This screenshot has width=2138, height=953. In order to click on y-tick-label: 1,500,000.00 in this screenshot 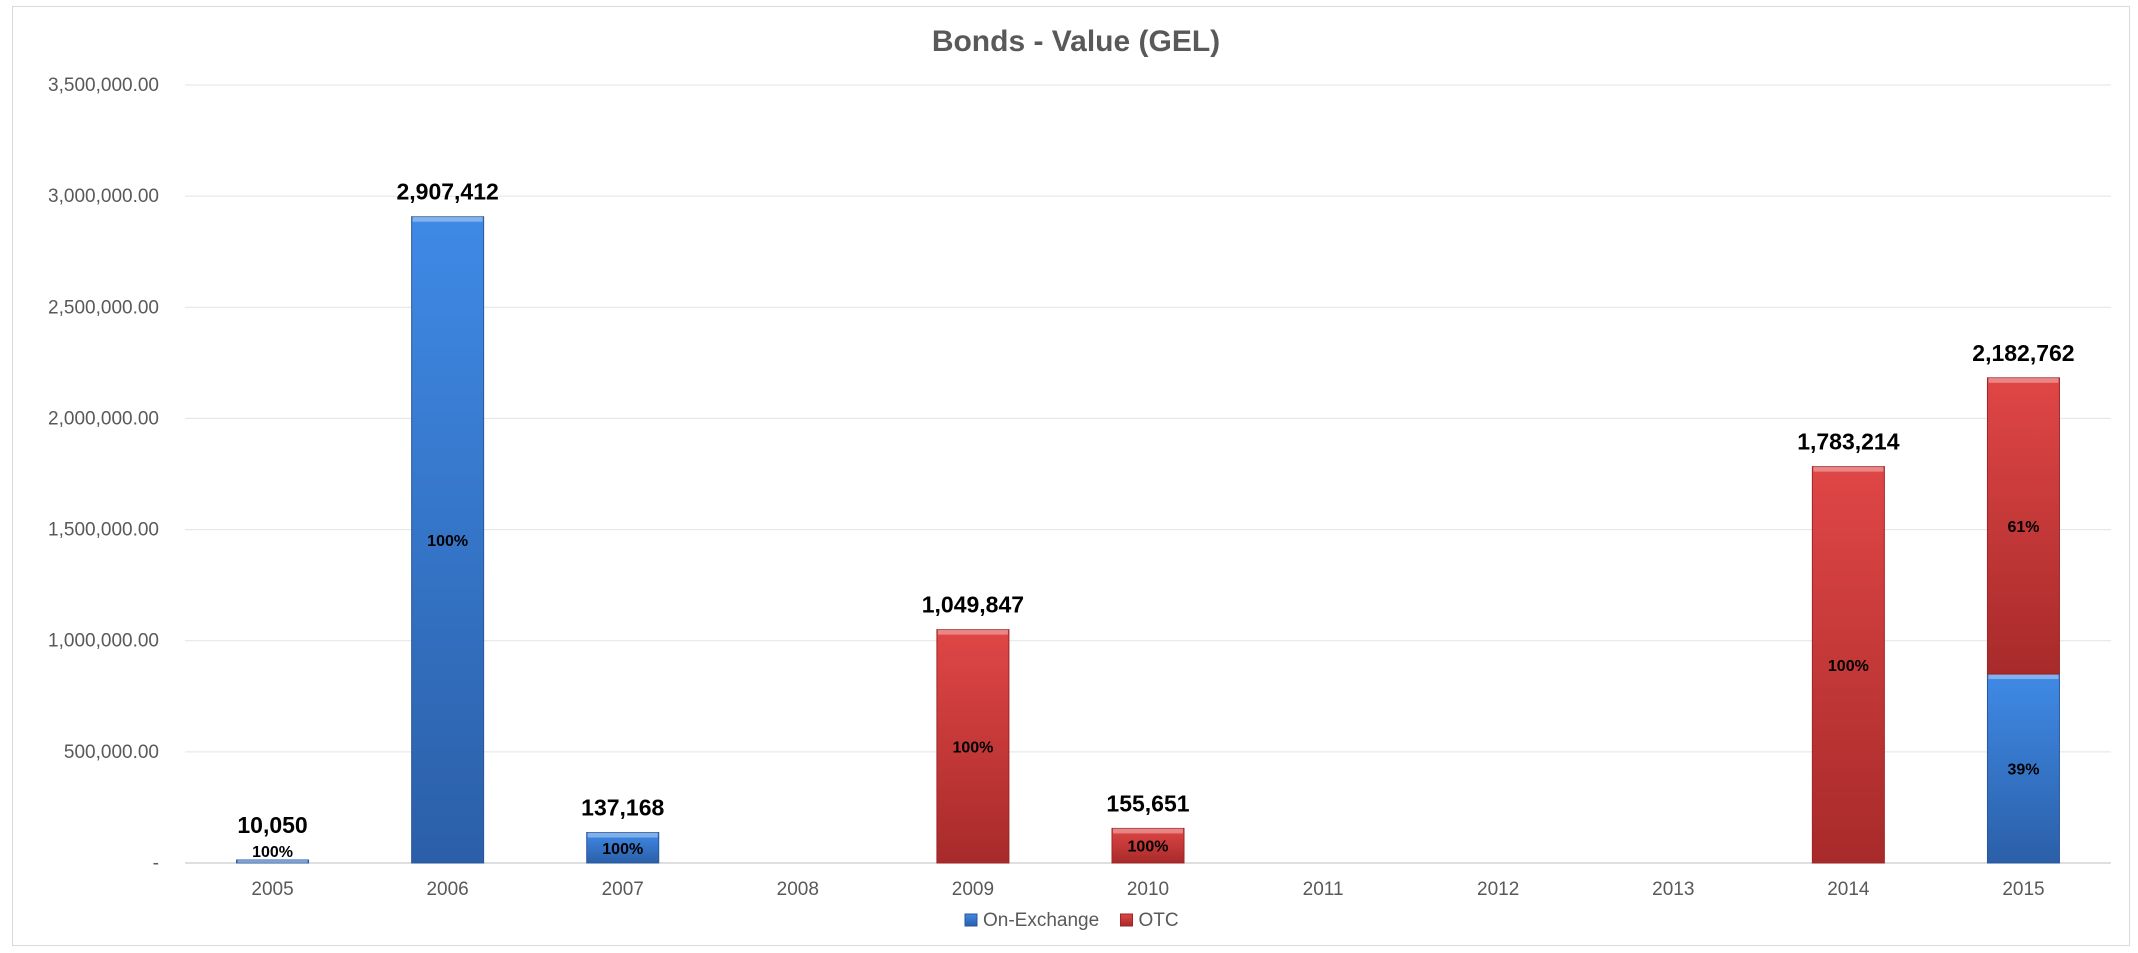, I will do `click(103, 530)`.